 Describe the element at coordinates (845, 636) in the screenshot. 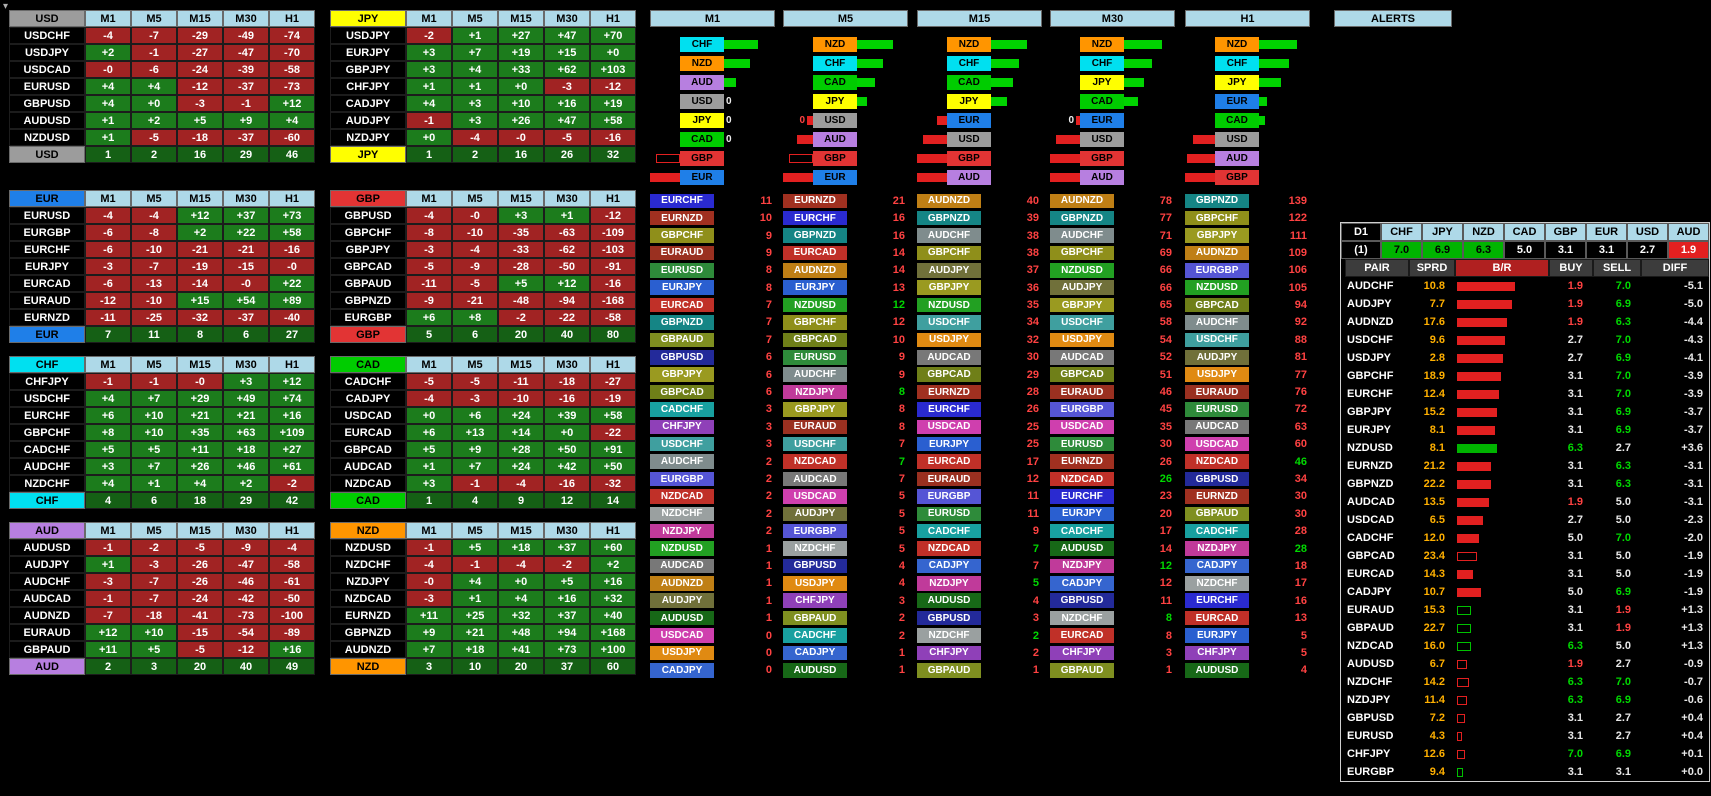

I see `pair-row-cadchf: CADCHF 2` at that location.